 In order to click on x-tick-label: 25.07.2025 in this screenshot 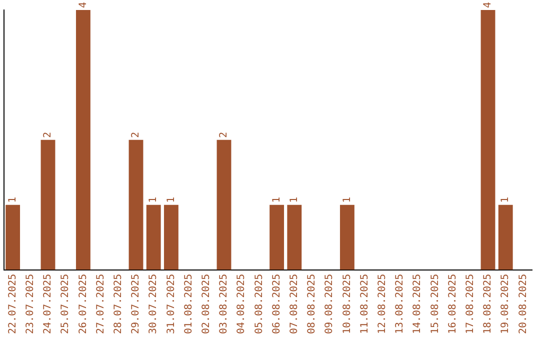, I will do `click(66, 304)`.